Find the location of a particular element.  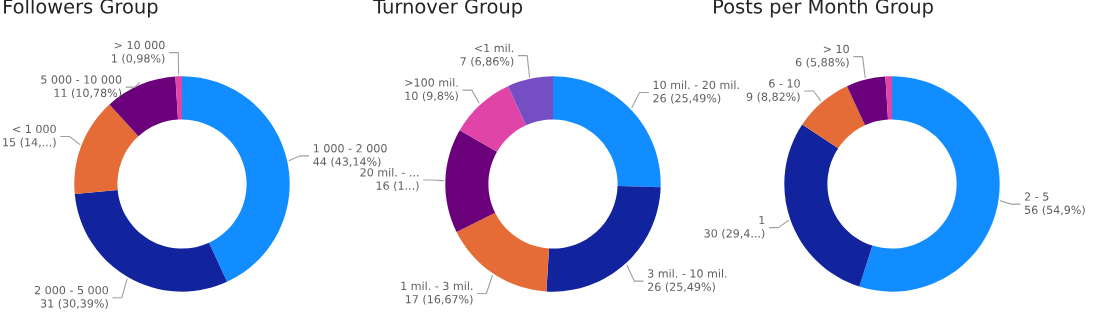

slice-label: 6 - 10 is located at coordinates (784, 83).